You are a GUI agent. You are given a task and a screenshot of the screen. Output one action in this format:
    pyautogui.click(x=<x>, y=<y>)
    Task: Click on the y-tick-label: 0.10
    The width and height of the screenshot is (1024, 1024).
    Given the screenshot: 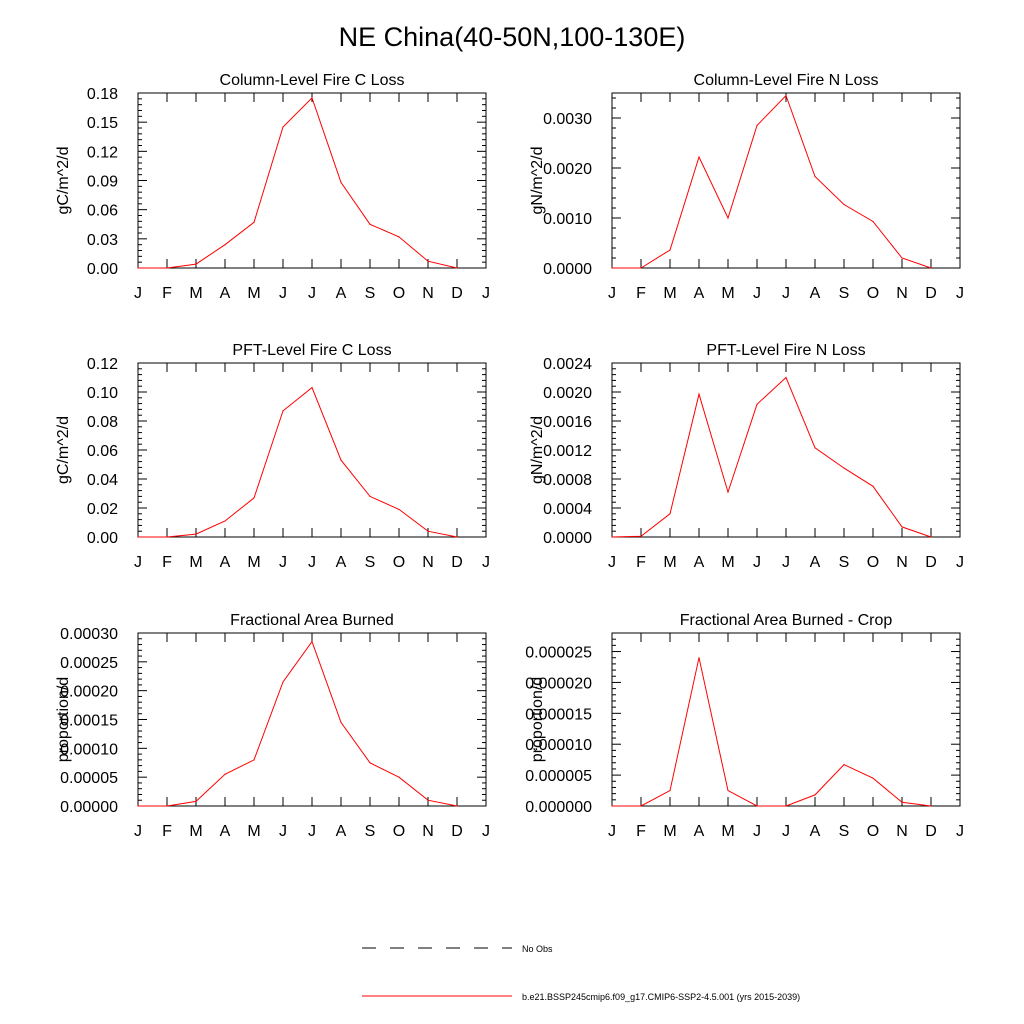 What is the action you would take?
    pyautogui.click(x=102, y=393)
    